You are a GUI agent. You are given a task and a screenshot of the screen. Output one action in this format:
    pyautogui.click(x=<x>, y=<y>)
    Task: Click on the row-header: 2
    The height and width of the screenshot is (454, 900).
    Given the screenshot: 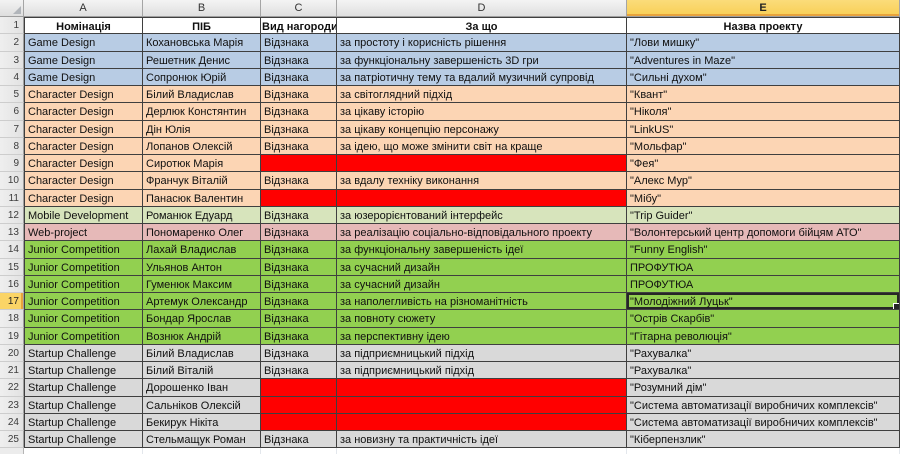 What is the action you would take?
    pyautogui.click(x=12, y=43)
    